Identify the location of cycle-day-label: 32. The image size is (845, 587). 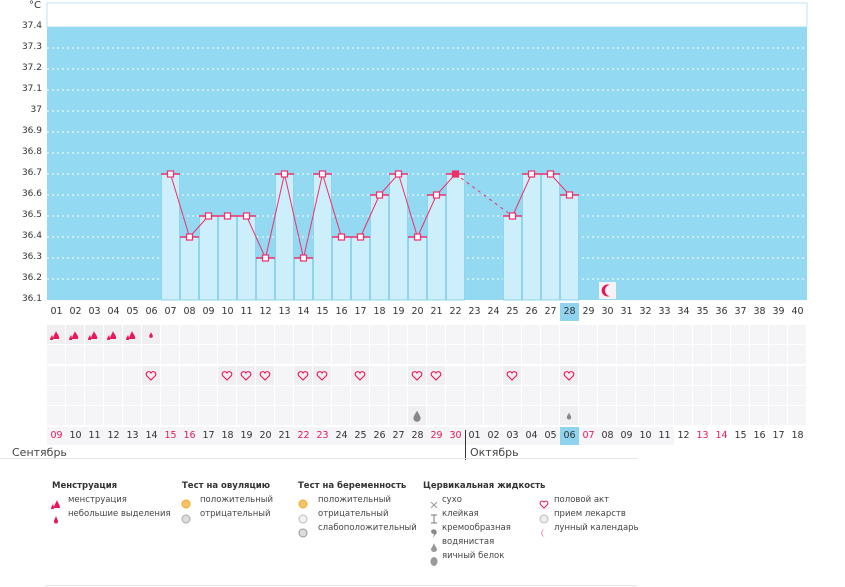
(645, 311).